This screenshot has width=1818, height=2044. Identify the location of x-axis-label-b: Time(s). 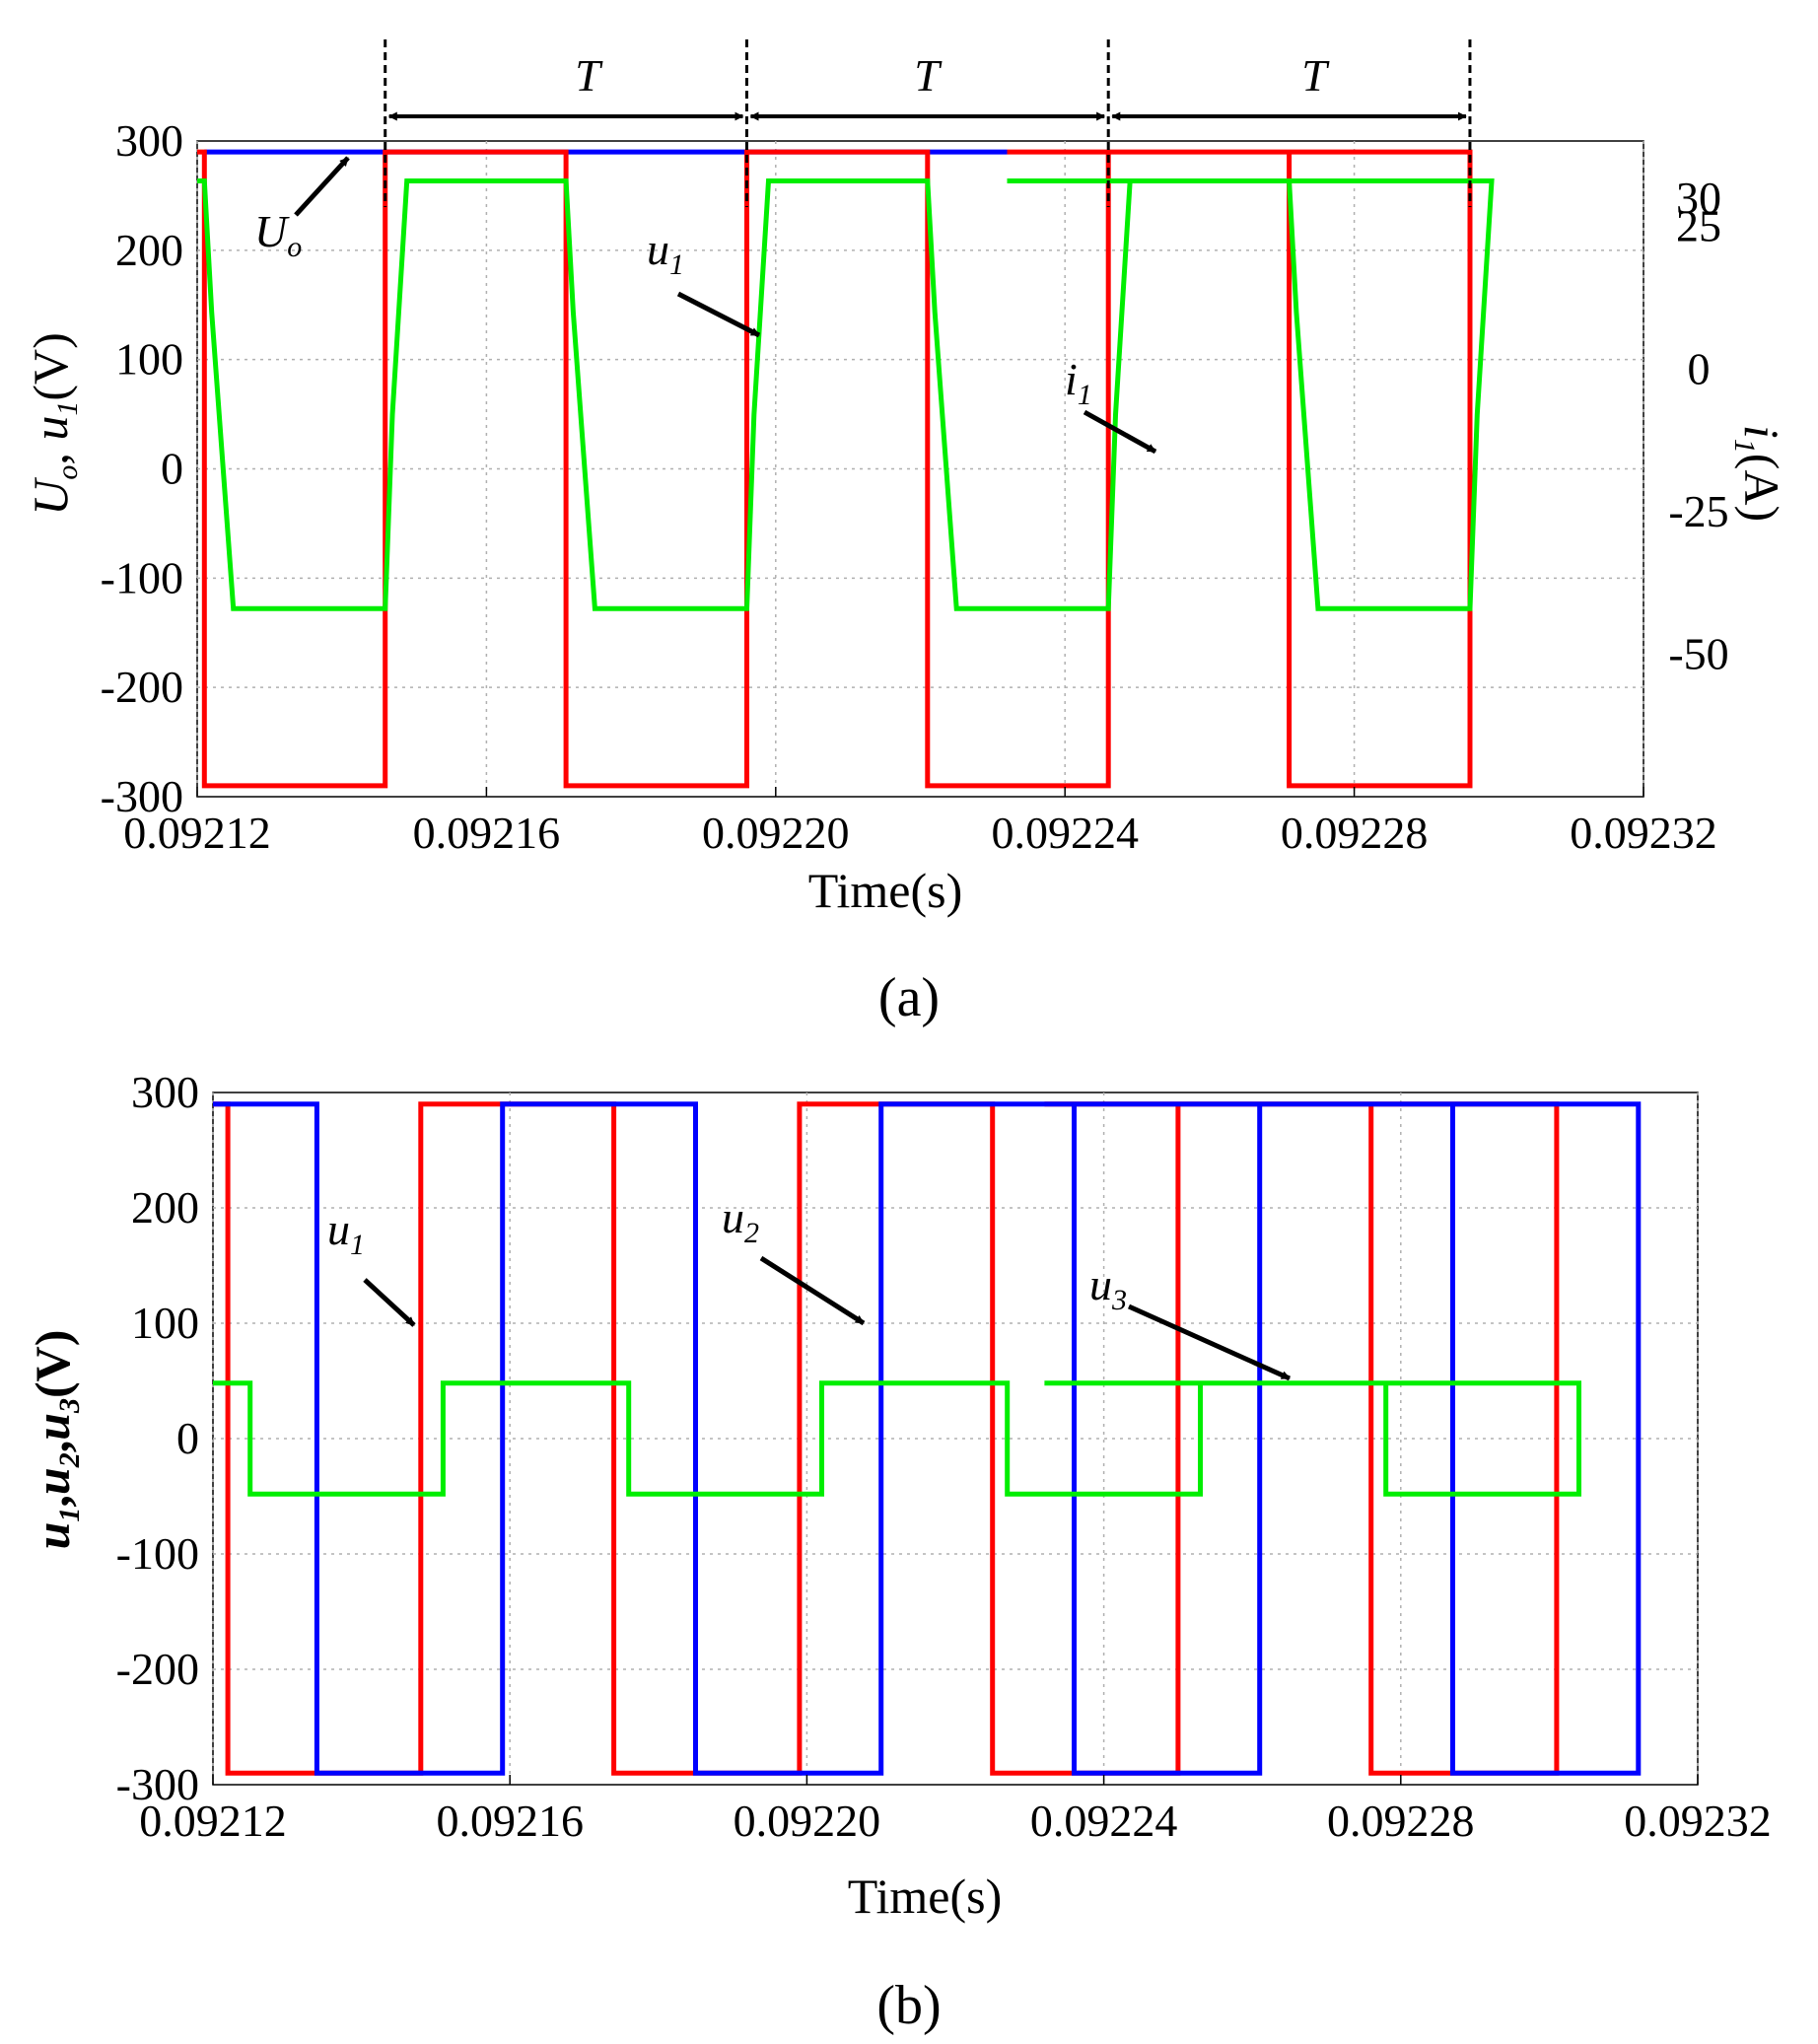
(925, 1896).